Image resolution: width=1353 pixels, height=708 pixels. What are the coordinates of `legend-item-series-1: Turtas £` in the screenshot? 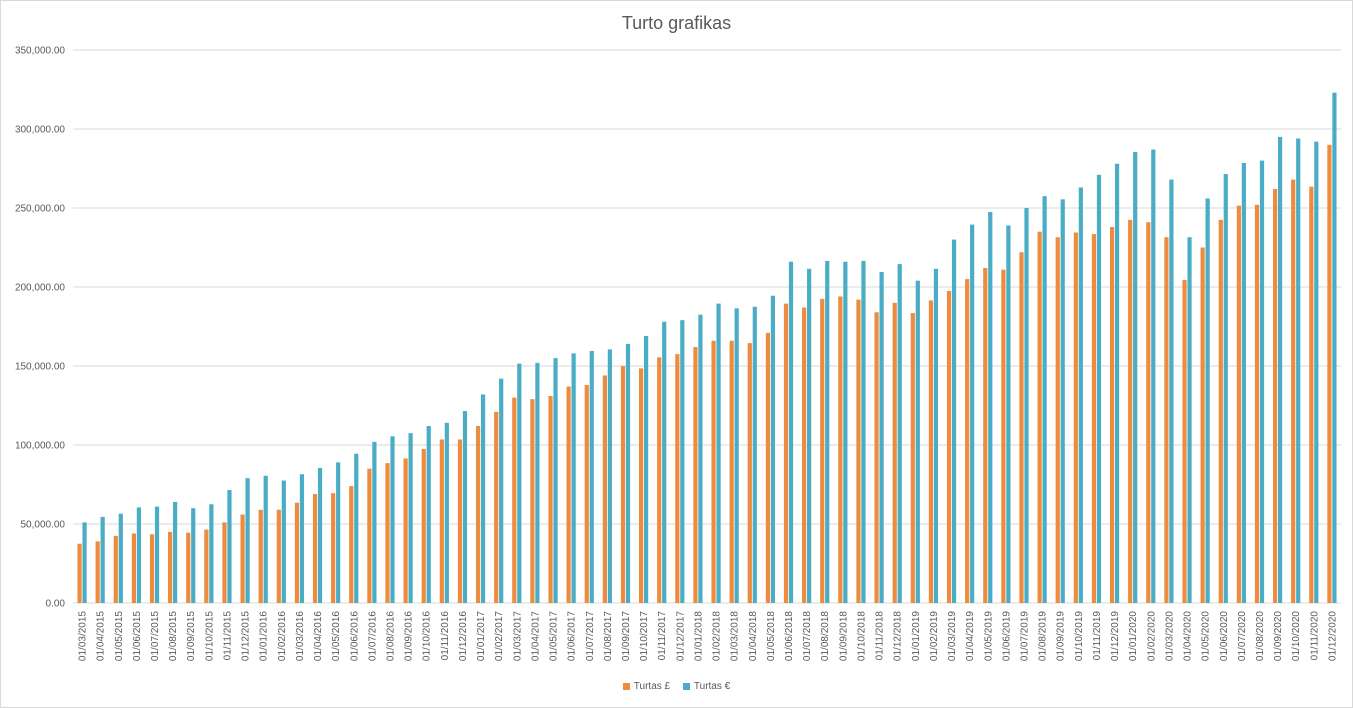 It's located at (646, 686).